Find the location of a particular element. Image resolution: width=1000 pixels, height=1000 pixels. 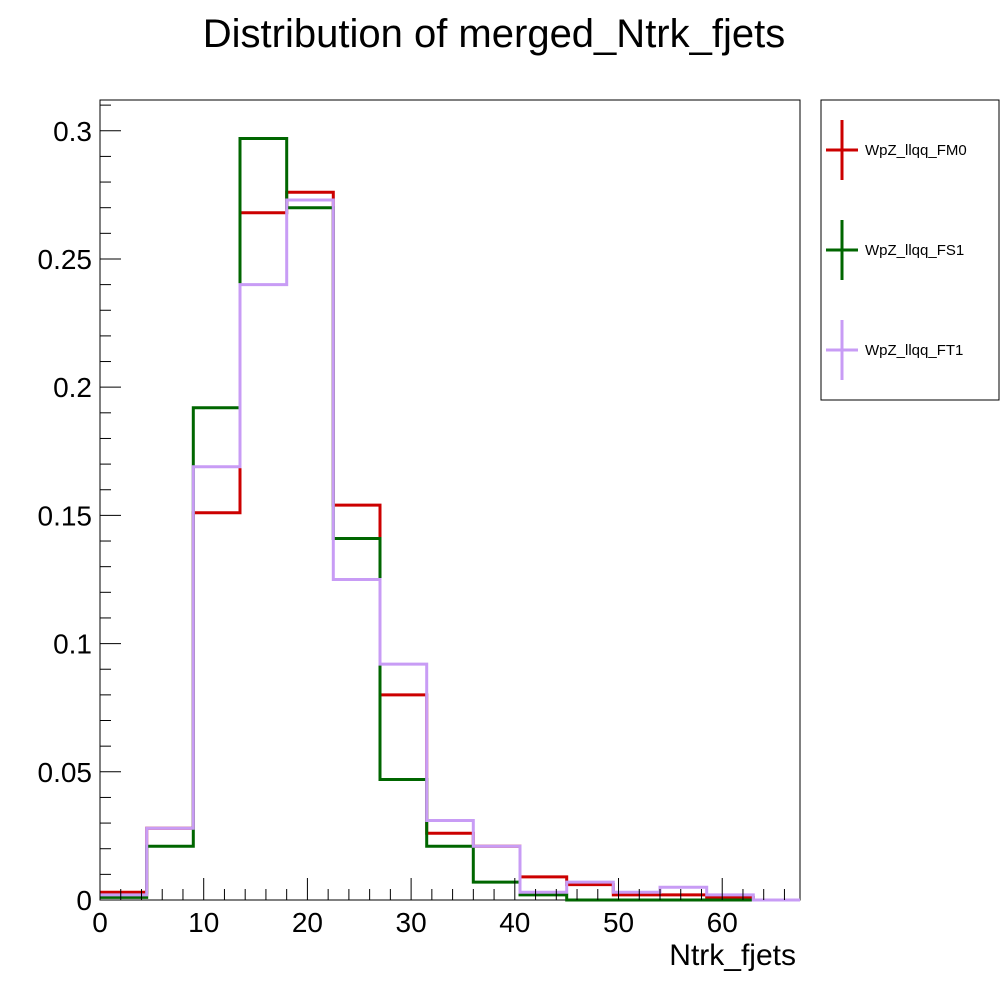

x-tick-label: 50 is located at coordinates (618, 922).